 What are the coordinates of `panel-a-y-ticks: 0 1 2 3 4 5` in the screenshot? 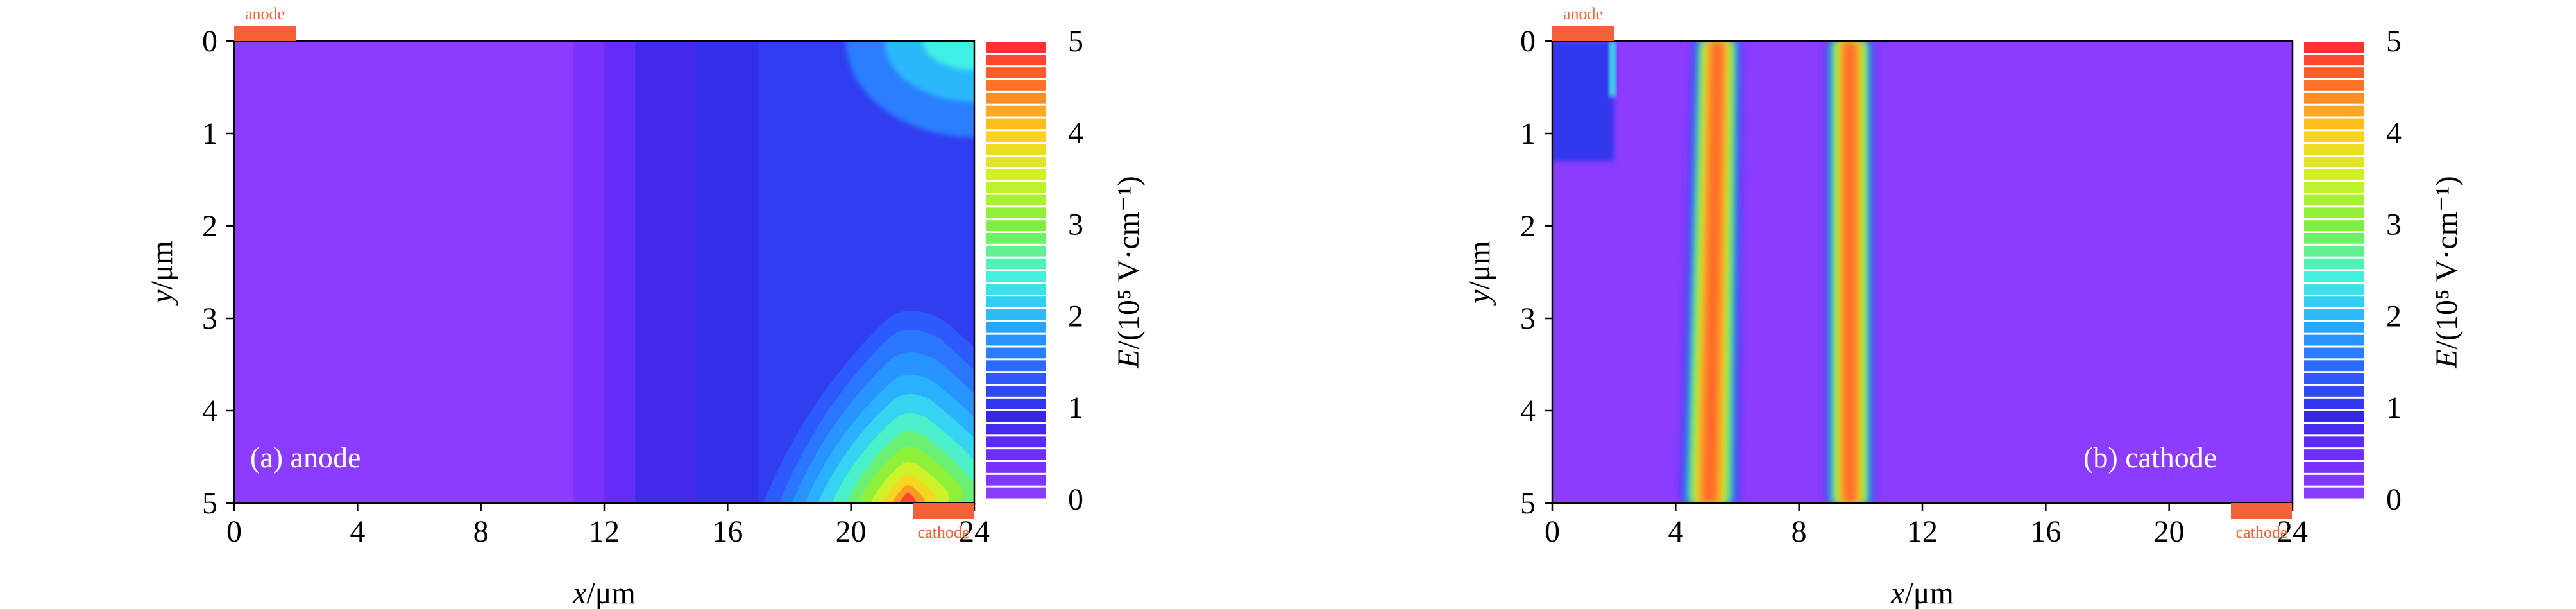 It's located at (218, 272).